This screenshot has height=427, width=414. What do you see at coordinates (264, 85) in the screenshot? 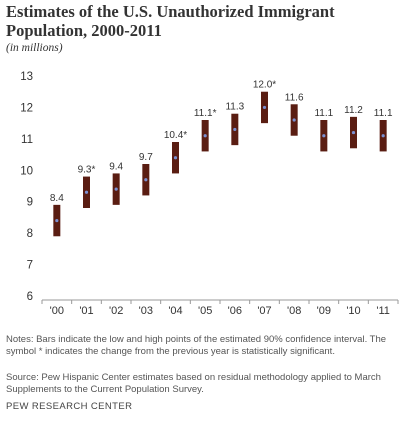
I see `data-label: 12.0*` at bounding box center [264, 85].